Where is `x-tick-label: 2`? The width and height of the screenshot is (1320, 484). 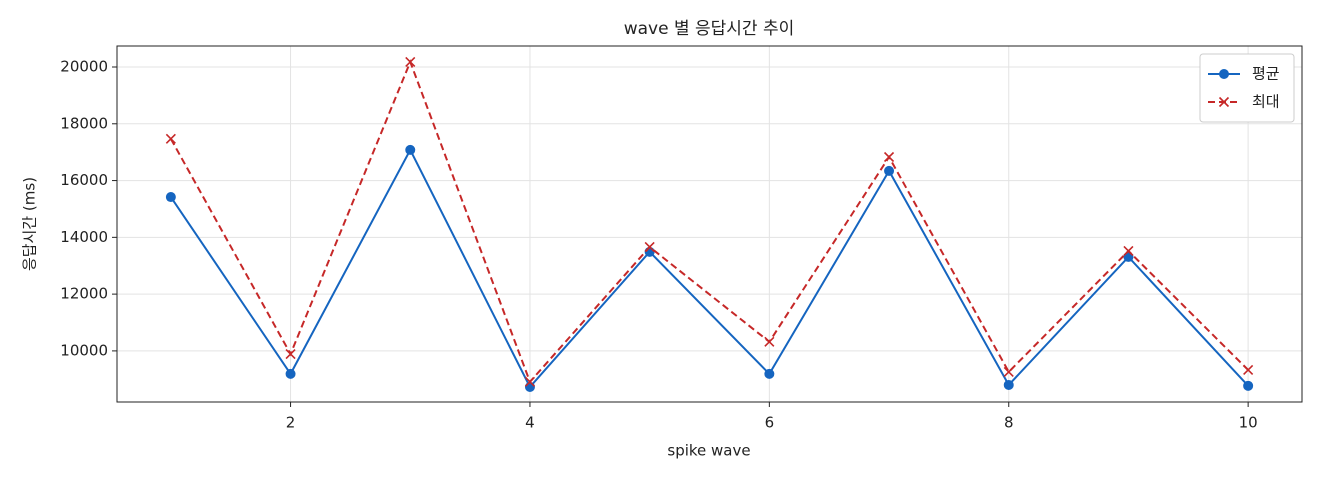 x-tick-label: 2 is located at coordinates (291, 423).